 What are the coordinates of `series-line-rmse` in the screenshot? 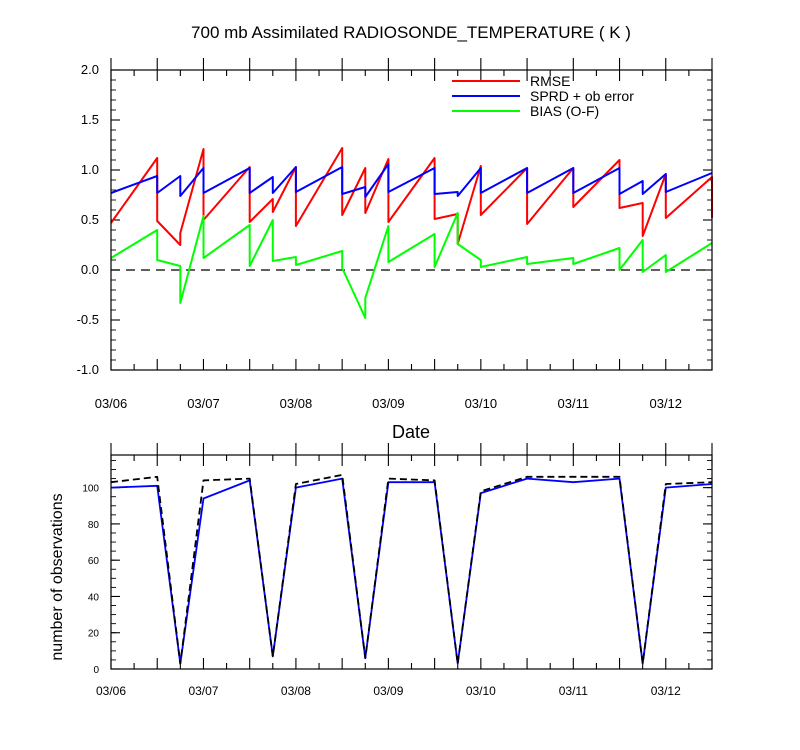 It's located at (411, 196).